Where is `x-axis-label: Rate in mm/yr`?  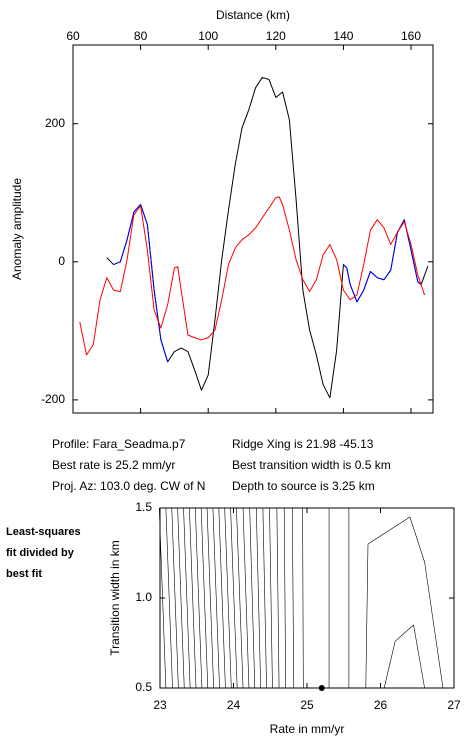
x-axis-label: Rate in mm/yr is located at coordinates (307, 729).